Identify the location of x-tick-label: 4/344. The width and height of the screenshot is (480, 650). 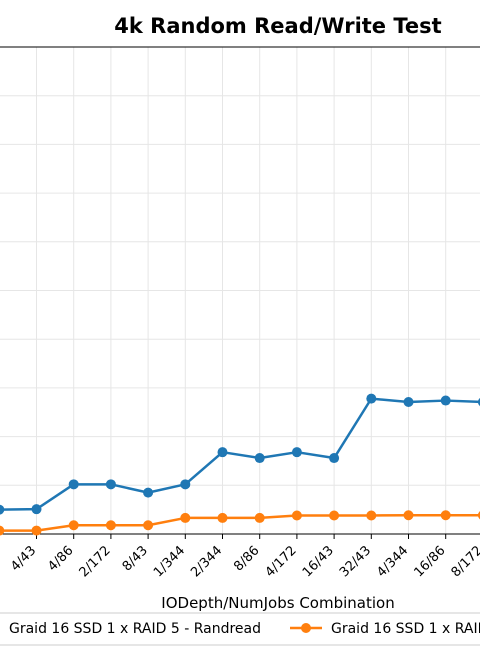
(392, 561).